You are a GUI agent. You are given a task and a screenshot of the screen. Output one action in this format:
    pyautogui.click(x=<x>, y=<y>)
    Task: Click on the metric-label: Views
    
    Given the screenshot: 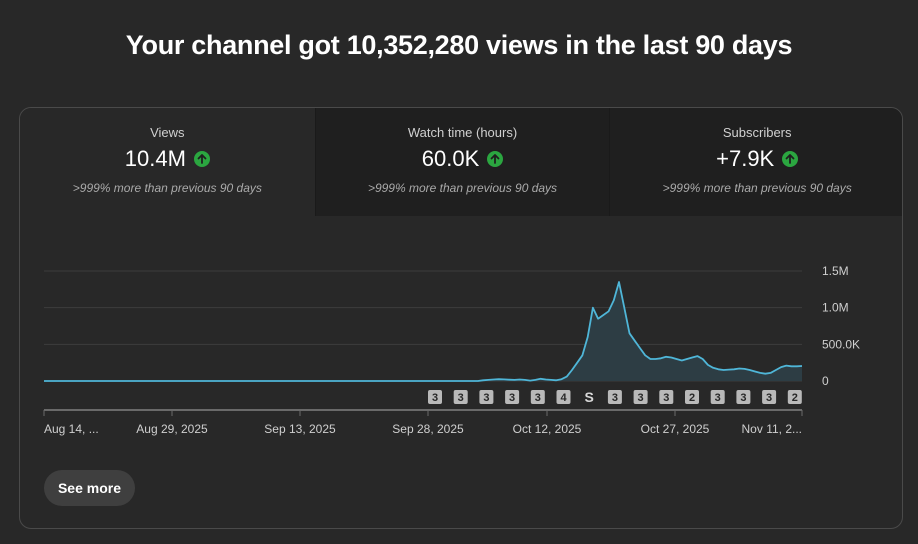 What is the action you would take?
    pyautogui.click(x=167, y=132)
    